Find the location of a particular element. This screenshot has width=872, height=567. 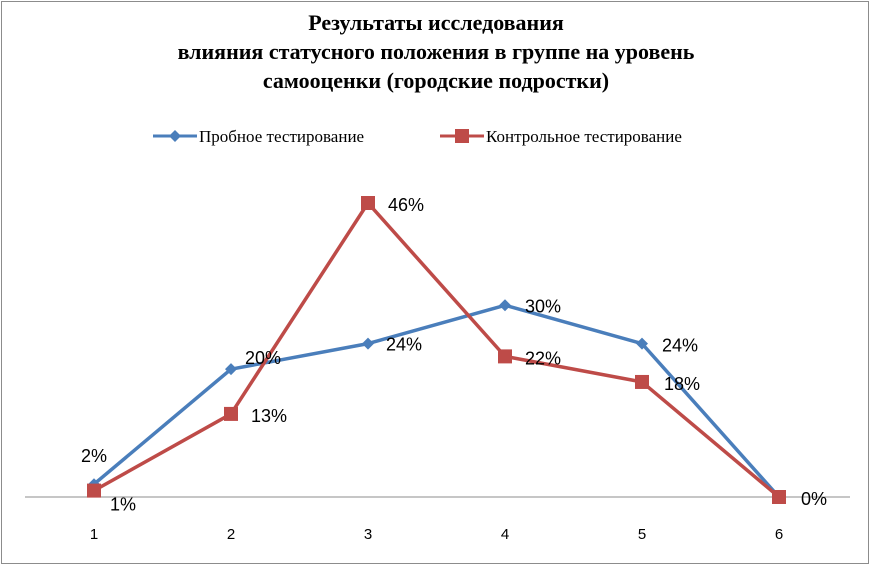

x-tick-label: 3 is located at coordinates (368, 534).